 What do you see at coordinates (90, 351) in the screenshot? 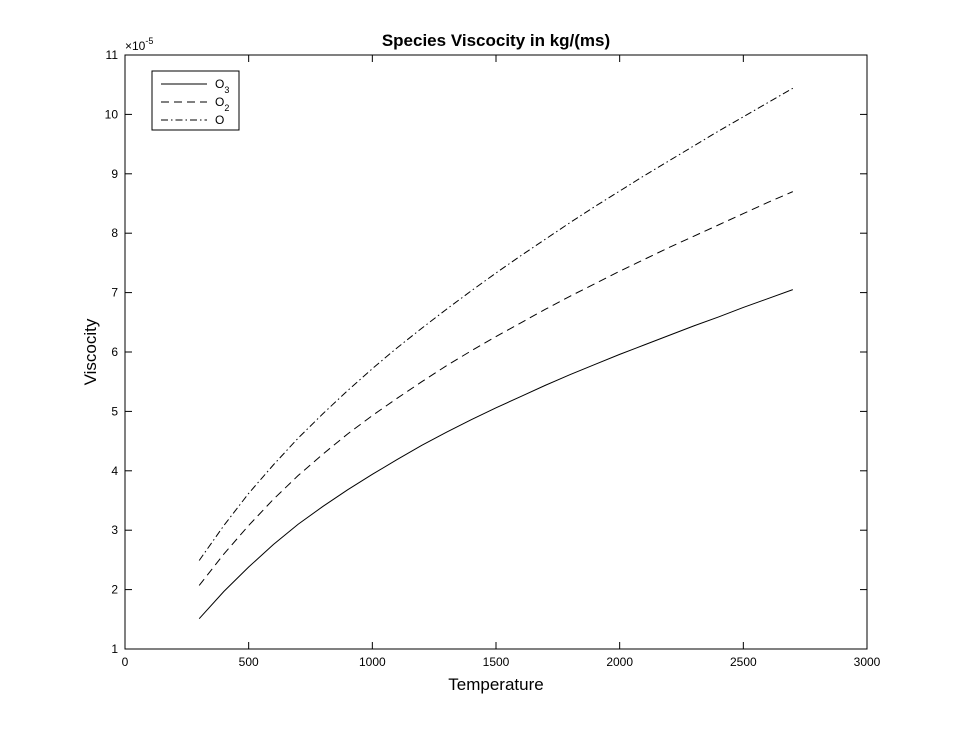
I see `y-axis-label: Viscocity` at bounding box center [90, 351].